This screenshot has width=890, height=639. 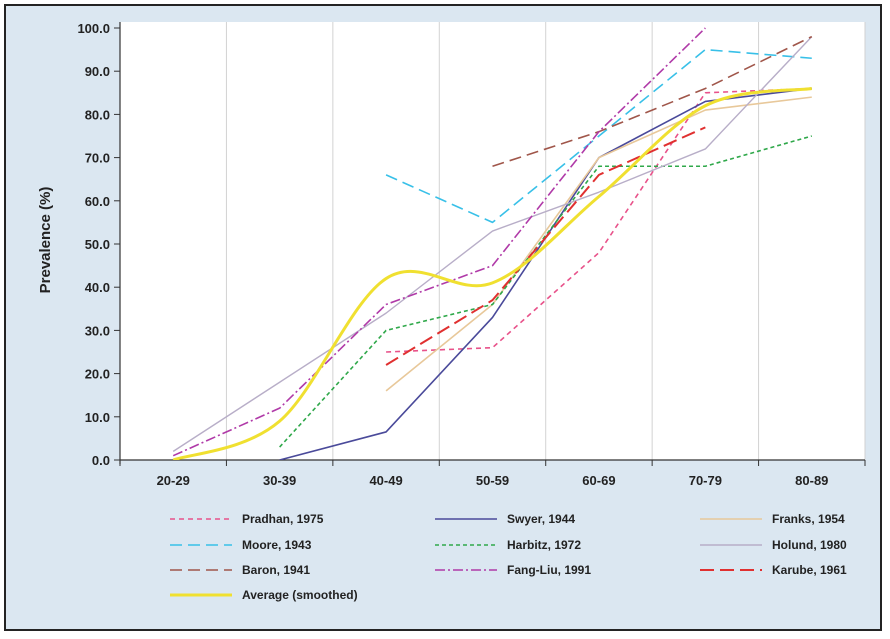 I want to click on x-tick-label: 80-89, so click(x=811, y=480).